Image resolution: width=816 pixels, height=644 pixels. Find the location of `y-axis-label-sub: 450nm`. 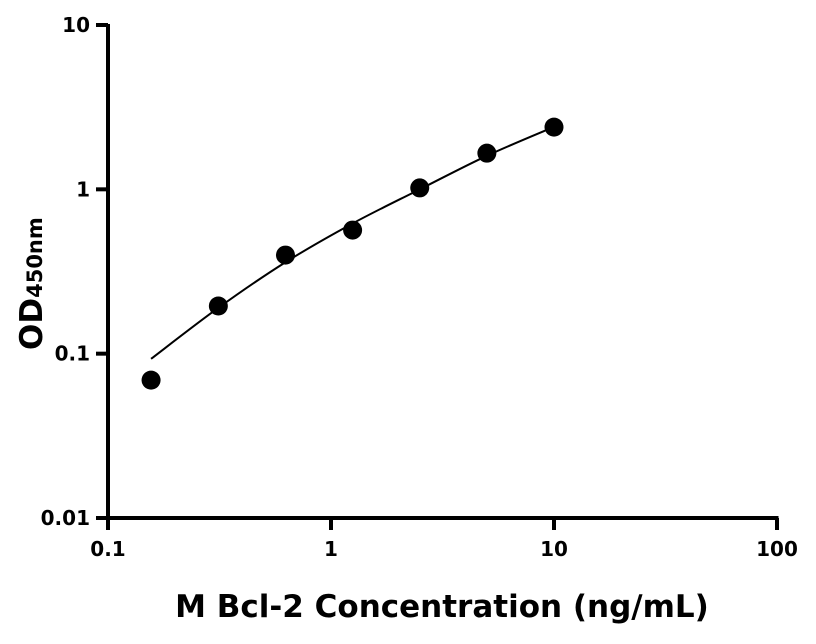

y-axis-label-sub: 450nm is located at coordinates (35, 257).